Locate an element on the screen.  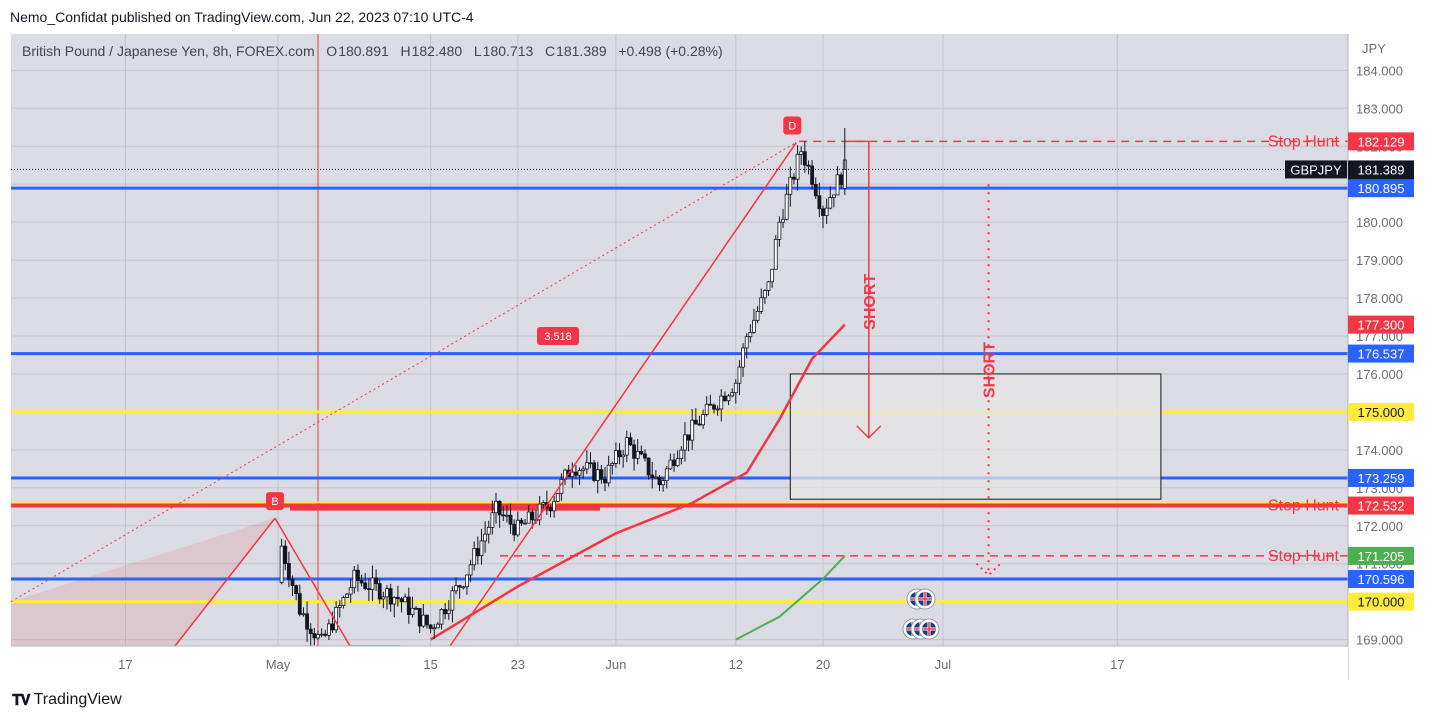
point-d-label: D is located at coordinates (792, 126).